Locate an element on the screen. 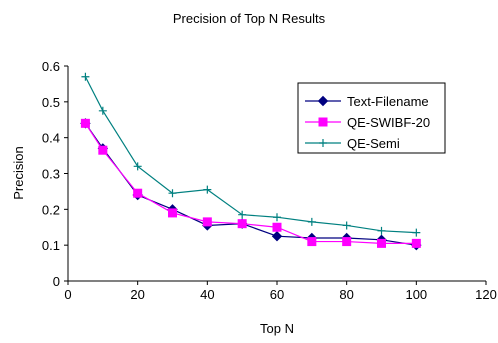 The height and width of the screenshot is (343, 498). y-tick-label: 0.3 is located at coordinates (51, 174).